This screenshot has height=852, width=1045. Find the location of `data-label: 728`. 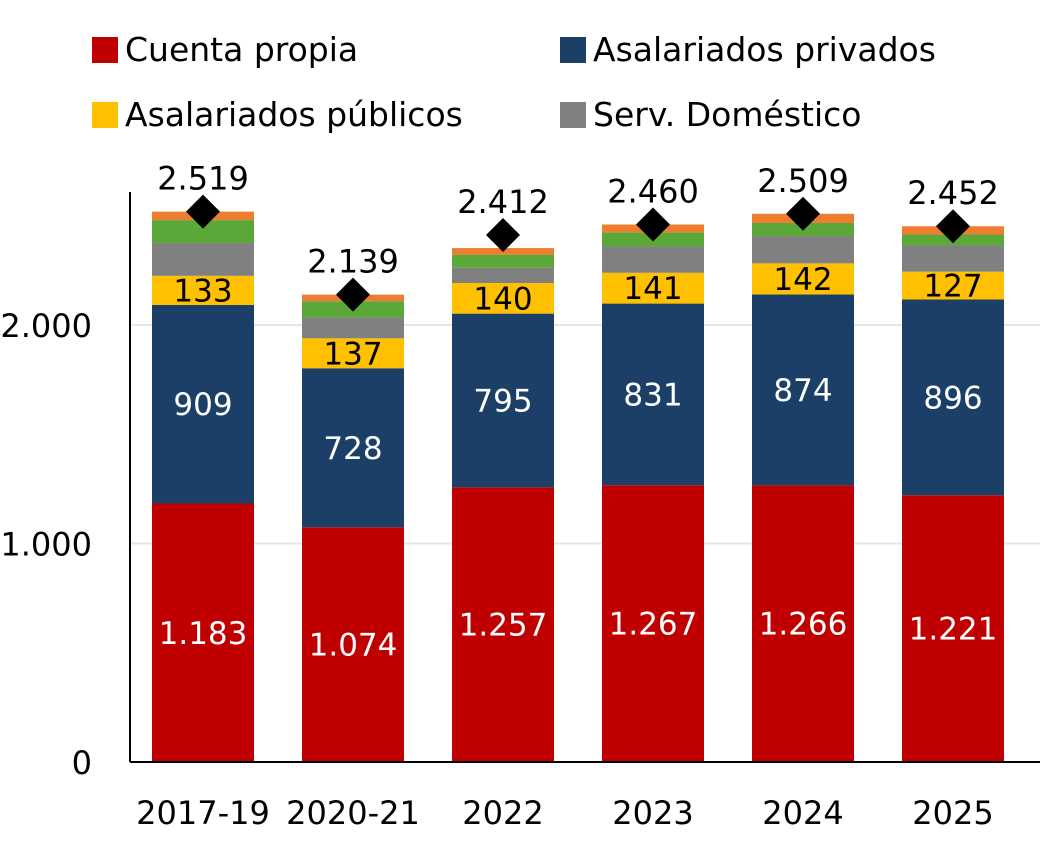

data-label: 728 is located at coordinates (352, 449).